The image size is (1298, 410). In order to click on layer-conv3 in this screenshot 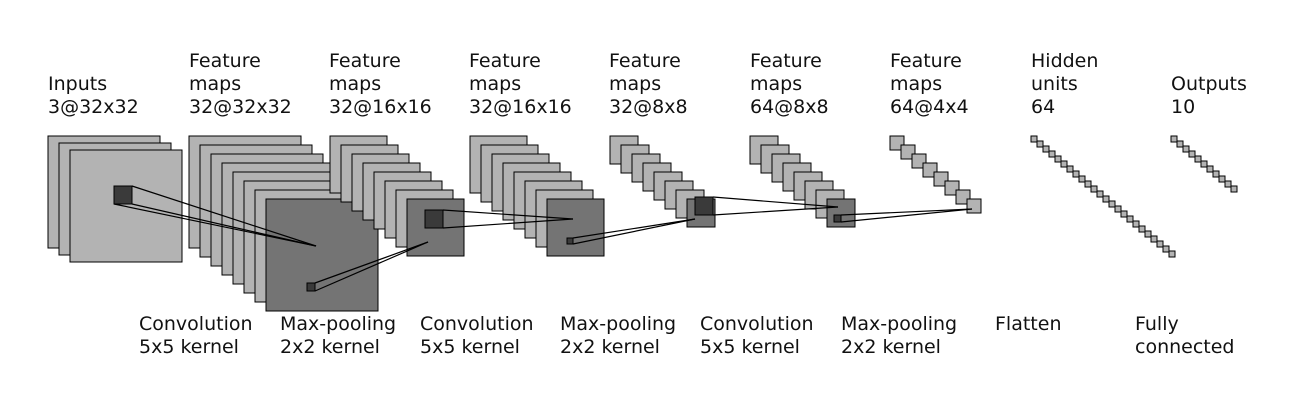, I will do `click(802, 181)`.